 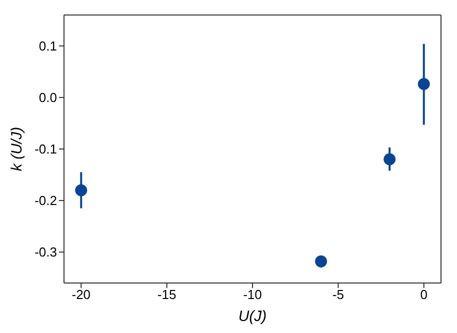 I want to click on x-tick-label: -10, so click(x=252, y=294).